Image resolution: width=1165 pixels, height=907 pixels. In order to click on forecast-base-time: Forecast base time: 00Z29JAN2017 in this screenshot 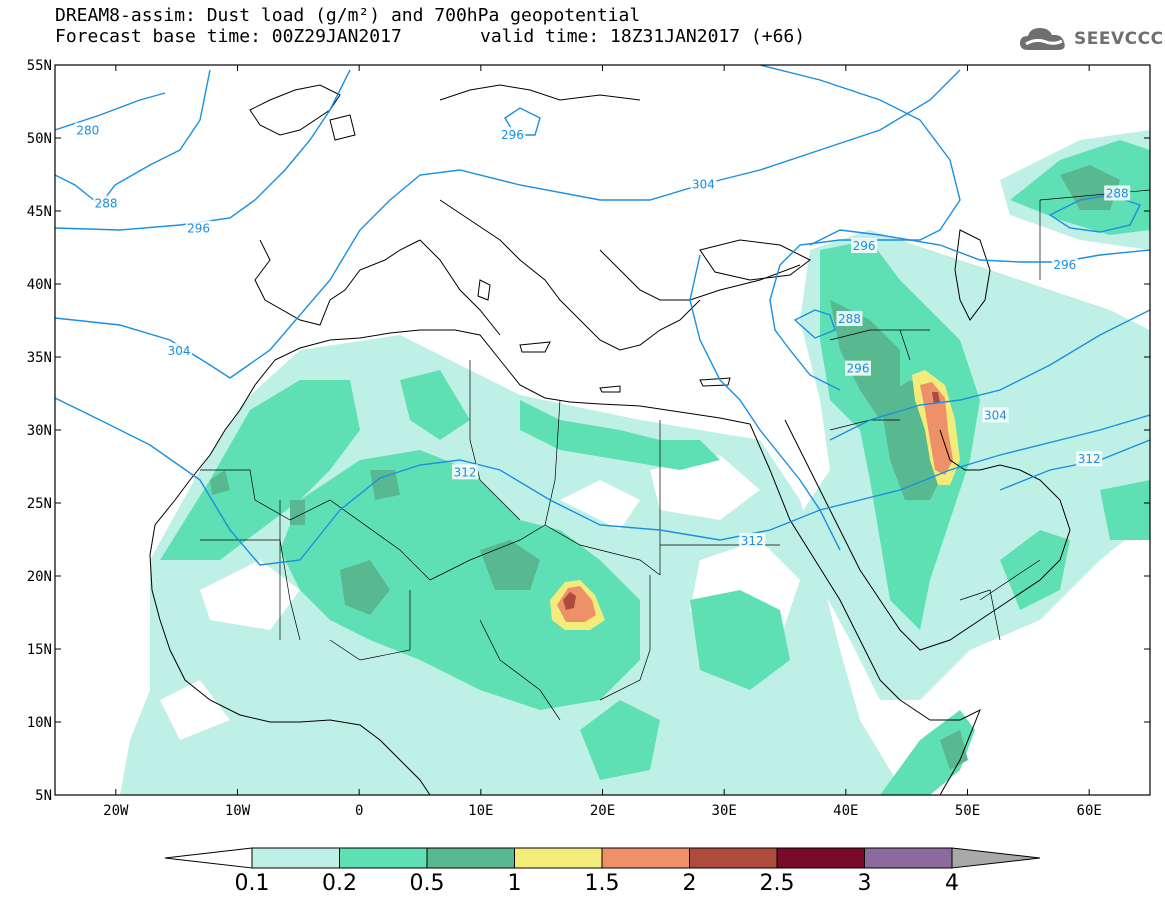, I will do `click(228, 36)`.